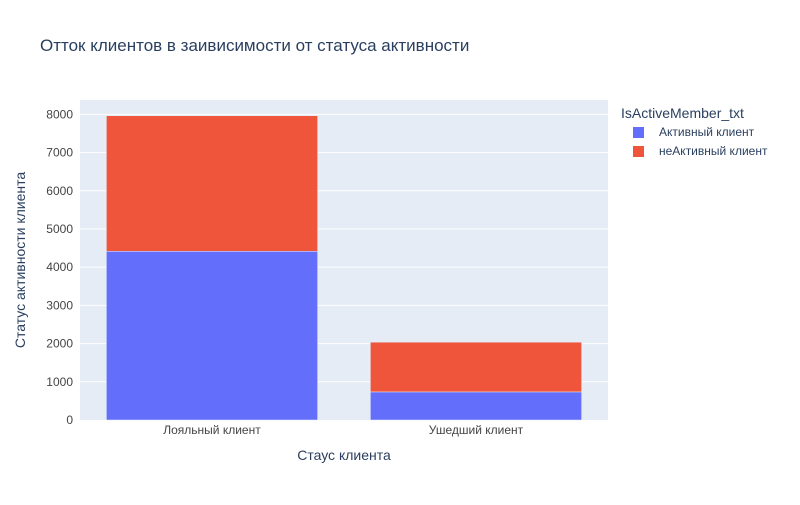 This screenshot has width=800, height=505. Describe the element at coordinates (20, 260) in the screenshot. I see `y-axis-label: Статус активности клиента` at that location.